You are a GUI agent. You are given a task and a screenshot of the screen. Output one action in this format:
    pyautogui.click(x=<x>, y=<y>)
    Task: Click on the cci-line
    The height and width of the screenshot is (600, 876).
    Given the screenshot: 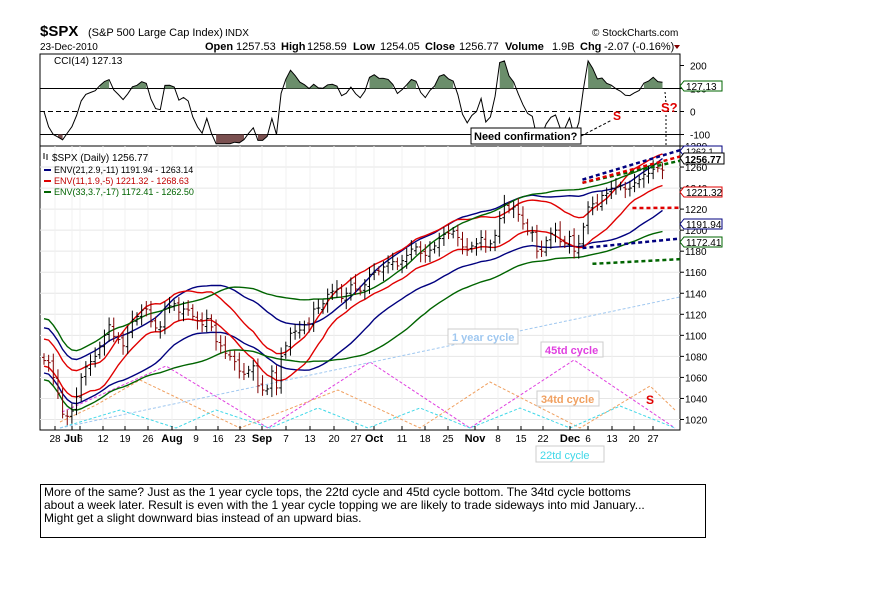 What is the action you would take?
    pyautogui.click(x=353, y=102)
    